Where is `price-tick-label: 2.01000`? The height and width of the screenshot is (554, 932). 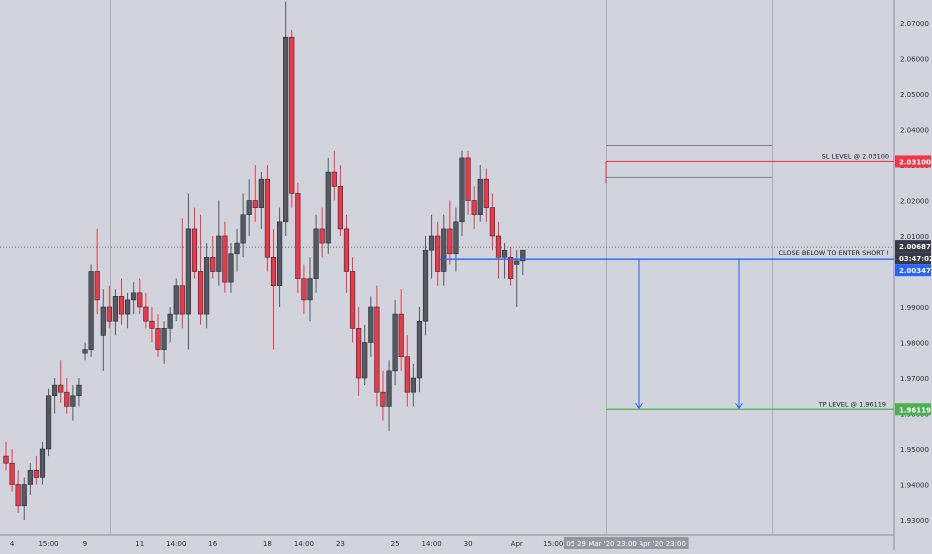
price-tick-label: 2.01000 is located at coordinates (914, 237).